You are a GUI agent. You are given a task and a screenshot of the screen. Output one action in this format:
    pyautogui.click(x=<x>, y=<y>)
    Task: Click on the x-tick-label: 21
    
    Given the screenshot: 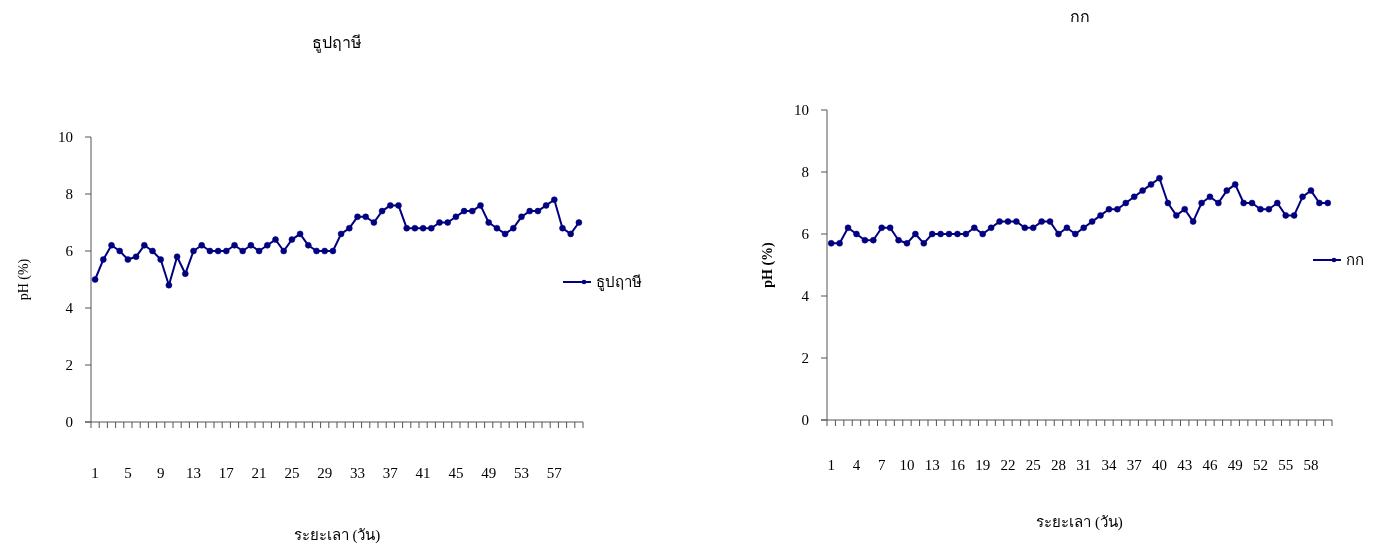 What is the action you would take?
    pyautogui.click(x=259, y=473)
    